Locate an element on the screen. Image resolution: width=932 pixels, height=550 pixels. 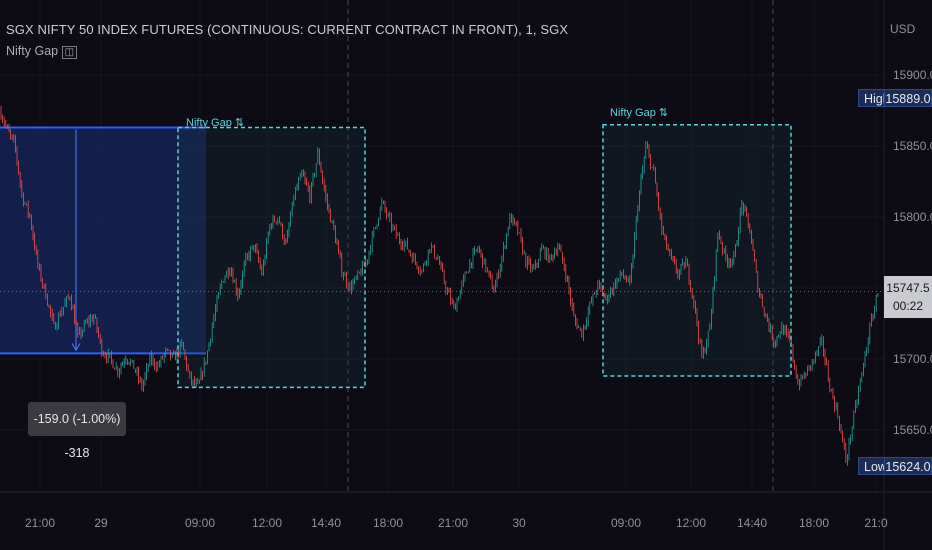
gap-label-2: Nifty Gap ⇅ is located at coordinates (639, 113).